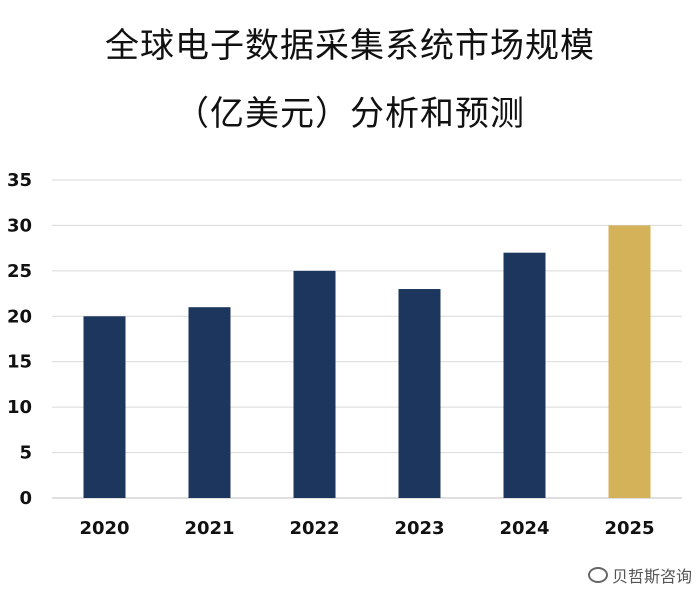 This screenshot has width=700, height=595. I want to click on weibo-logo-icon, so click(597, 575).